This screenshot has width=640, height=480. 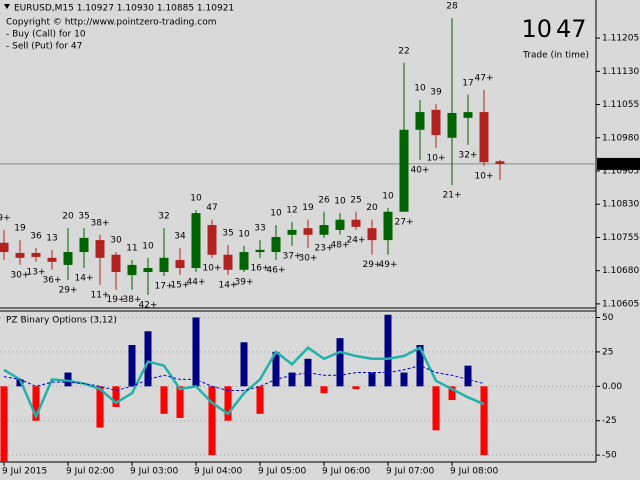 What do you see at coordinates (7, 6) in the screenshot?
I see `collapse-icon` at bounding box center [7, 6].